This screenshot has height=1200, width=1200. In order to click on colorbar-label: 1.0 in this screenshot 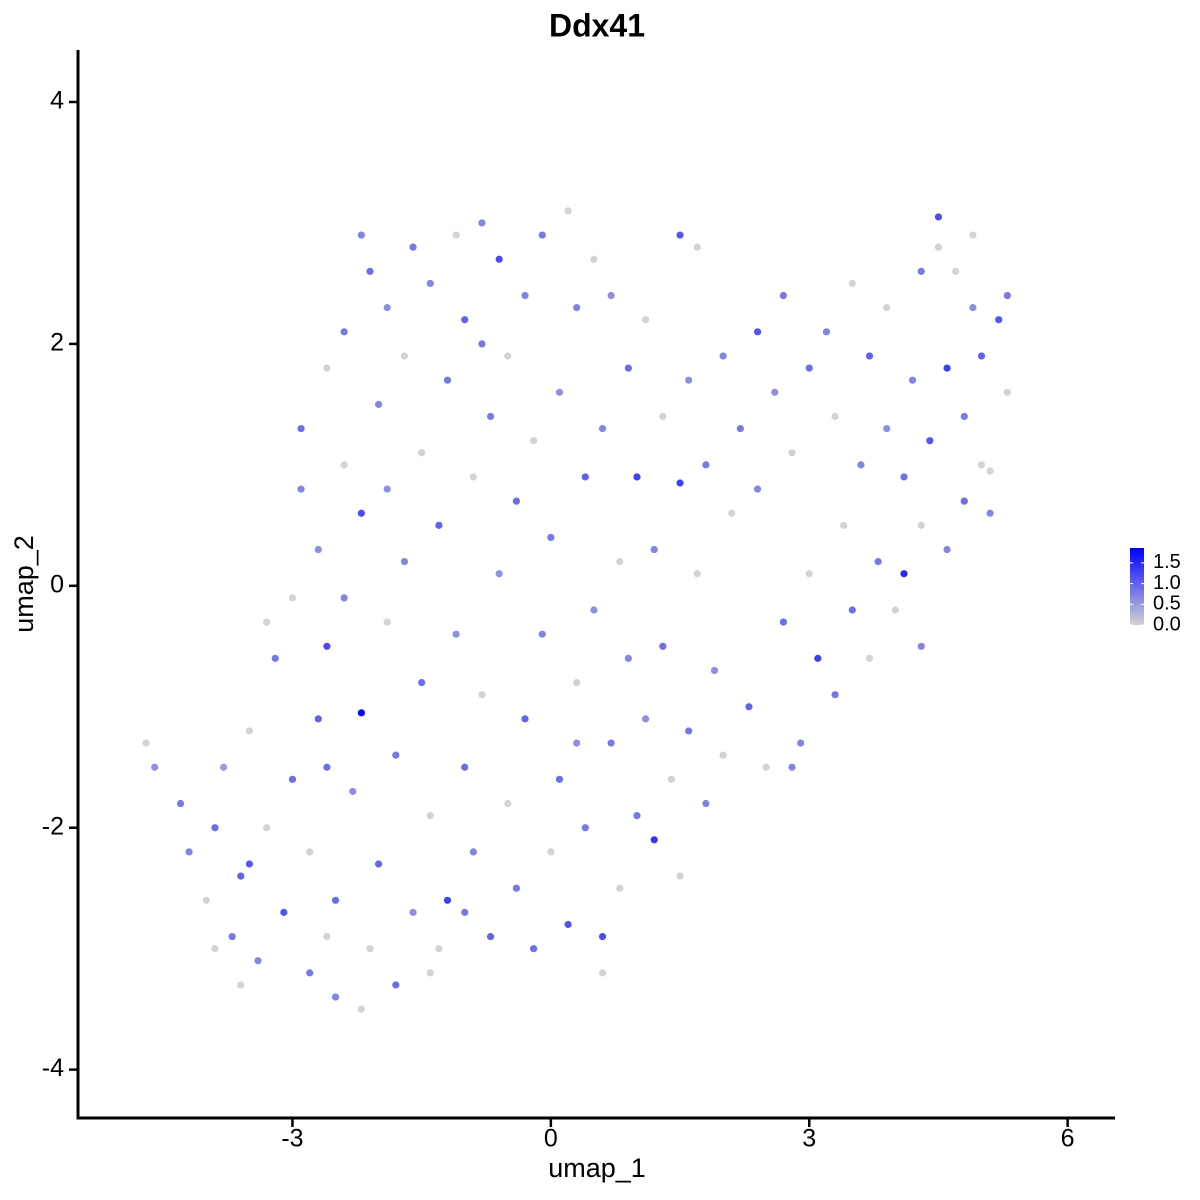, I will do `click(1167, 583)`.